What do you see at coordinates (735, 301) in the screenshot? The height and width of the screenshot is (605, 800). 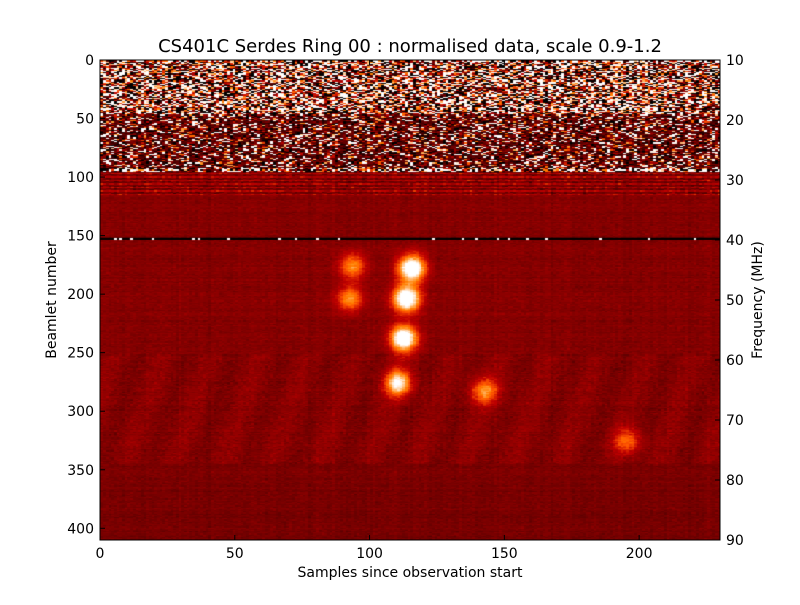 I see `y2-tick-label: 50` at bounding box center [735, 301].